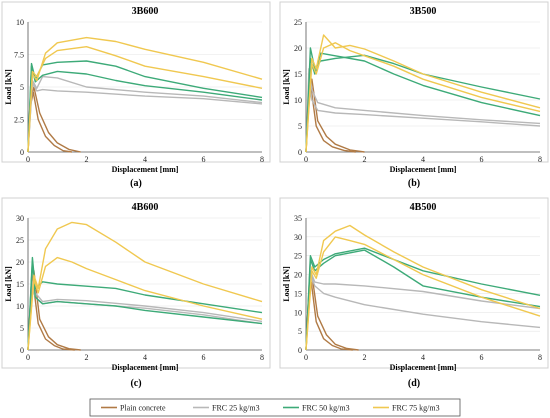  I want to click on y-tick-label: 35, so click(298, 218).